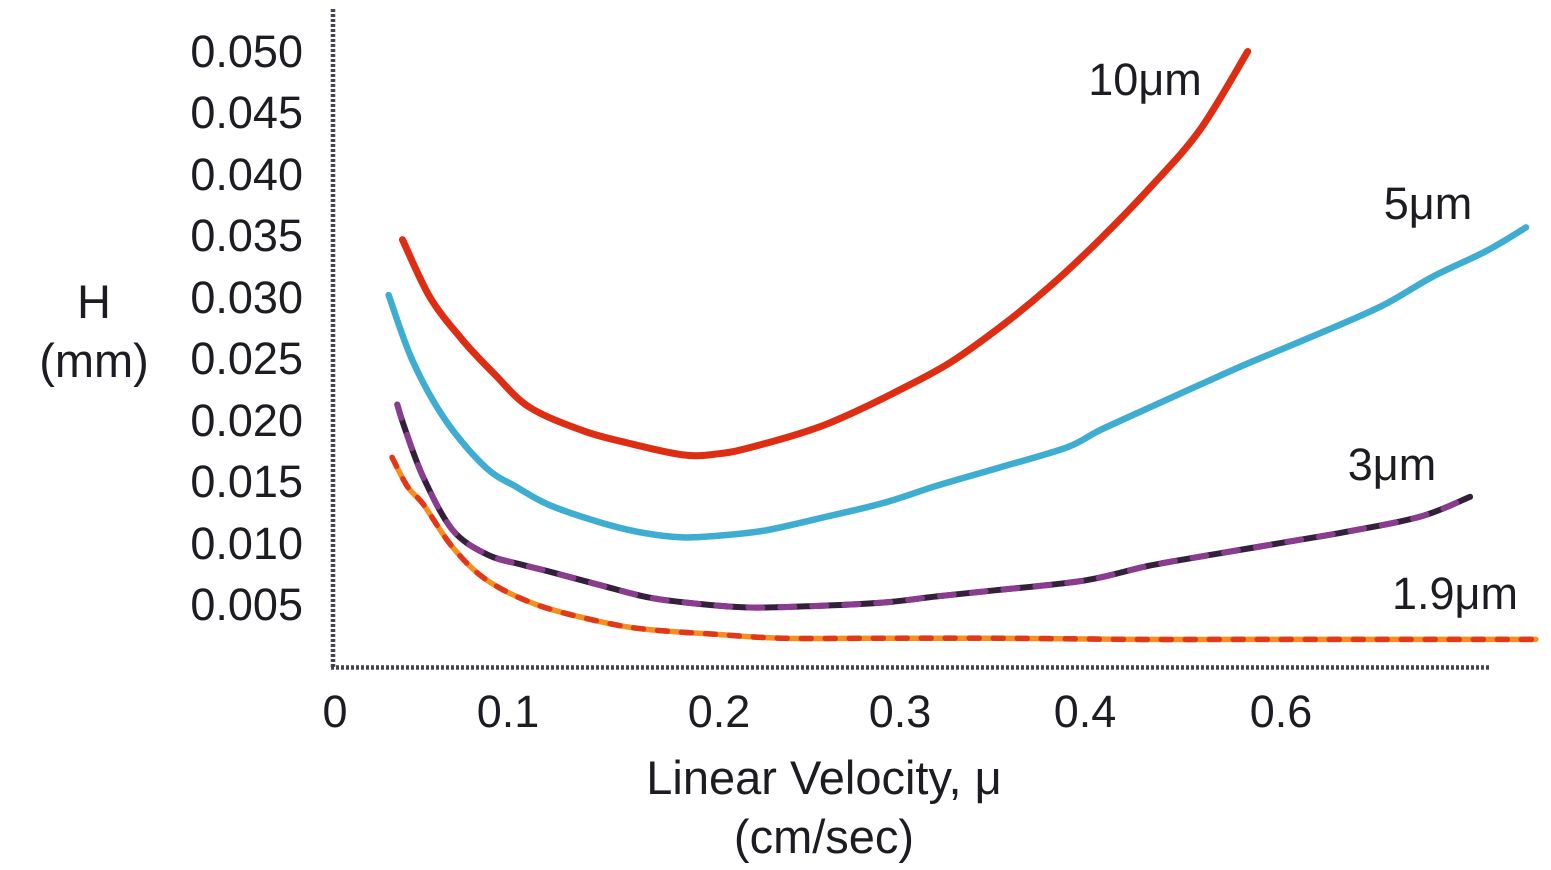  I want to click on curve-5um-label: 5μm, so click(1428, 203).